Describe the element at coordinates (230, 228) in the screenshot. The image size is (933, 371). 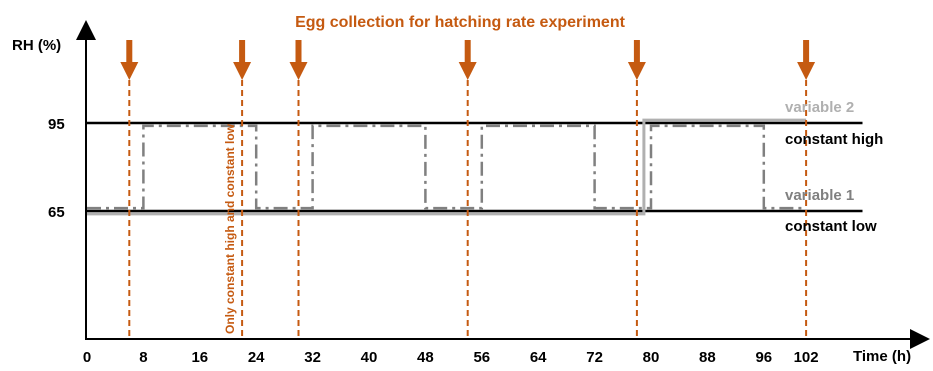
I see `annotation-only-constant: Only constant high and constant low` at that location.